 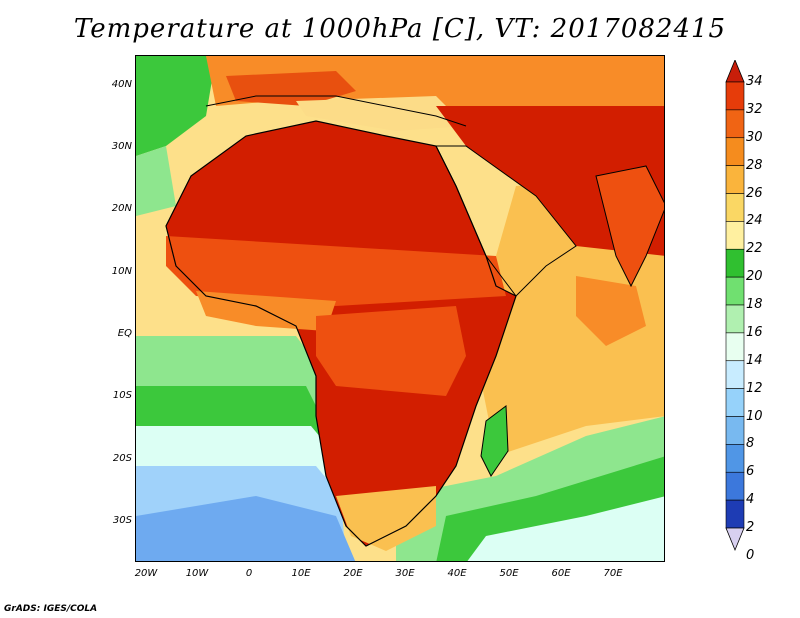 What do you see at coordinates (457, 573) in the screenshot?
I see `lon-label-40e: 40E` at bounding box center [457, 573].